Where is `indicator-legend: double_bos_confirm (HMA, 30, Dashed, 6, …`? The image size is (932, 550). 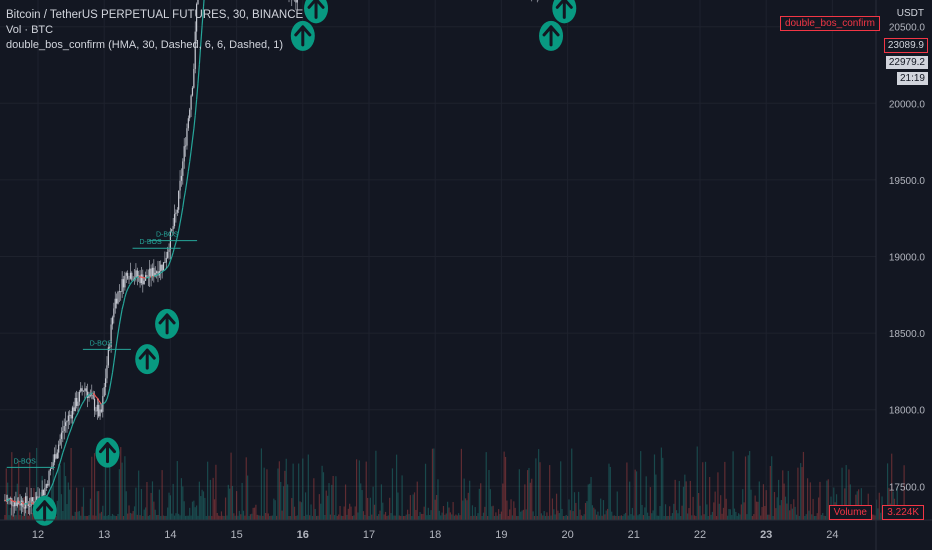 indicator-legend: double_bos_confirm (HMA, 30, Dashed, 6, … is located at coordinates (144, 45).